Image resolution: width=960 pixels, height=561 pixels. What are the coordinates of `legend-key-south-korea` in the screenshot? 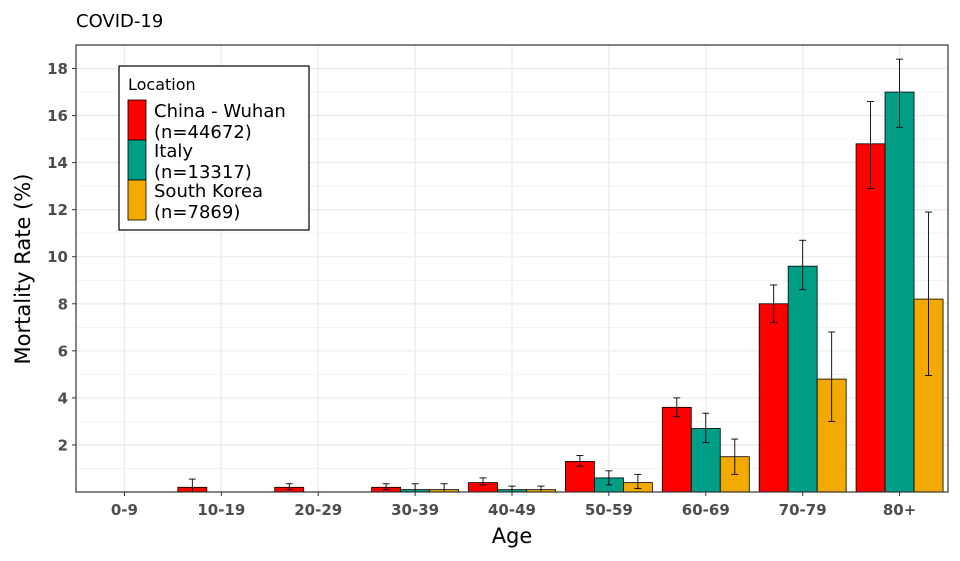 It's located at (137, 200).